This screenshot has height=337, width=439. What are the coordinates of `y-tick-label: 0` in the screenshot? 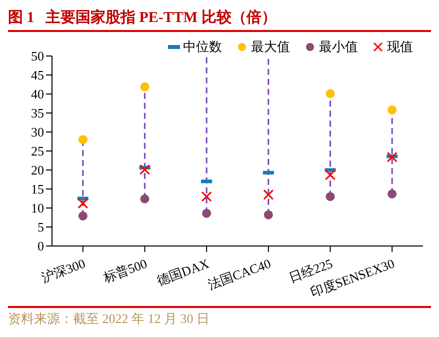 It's located at (41, 246).